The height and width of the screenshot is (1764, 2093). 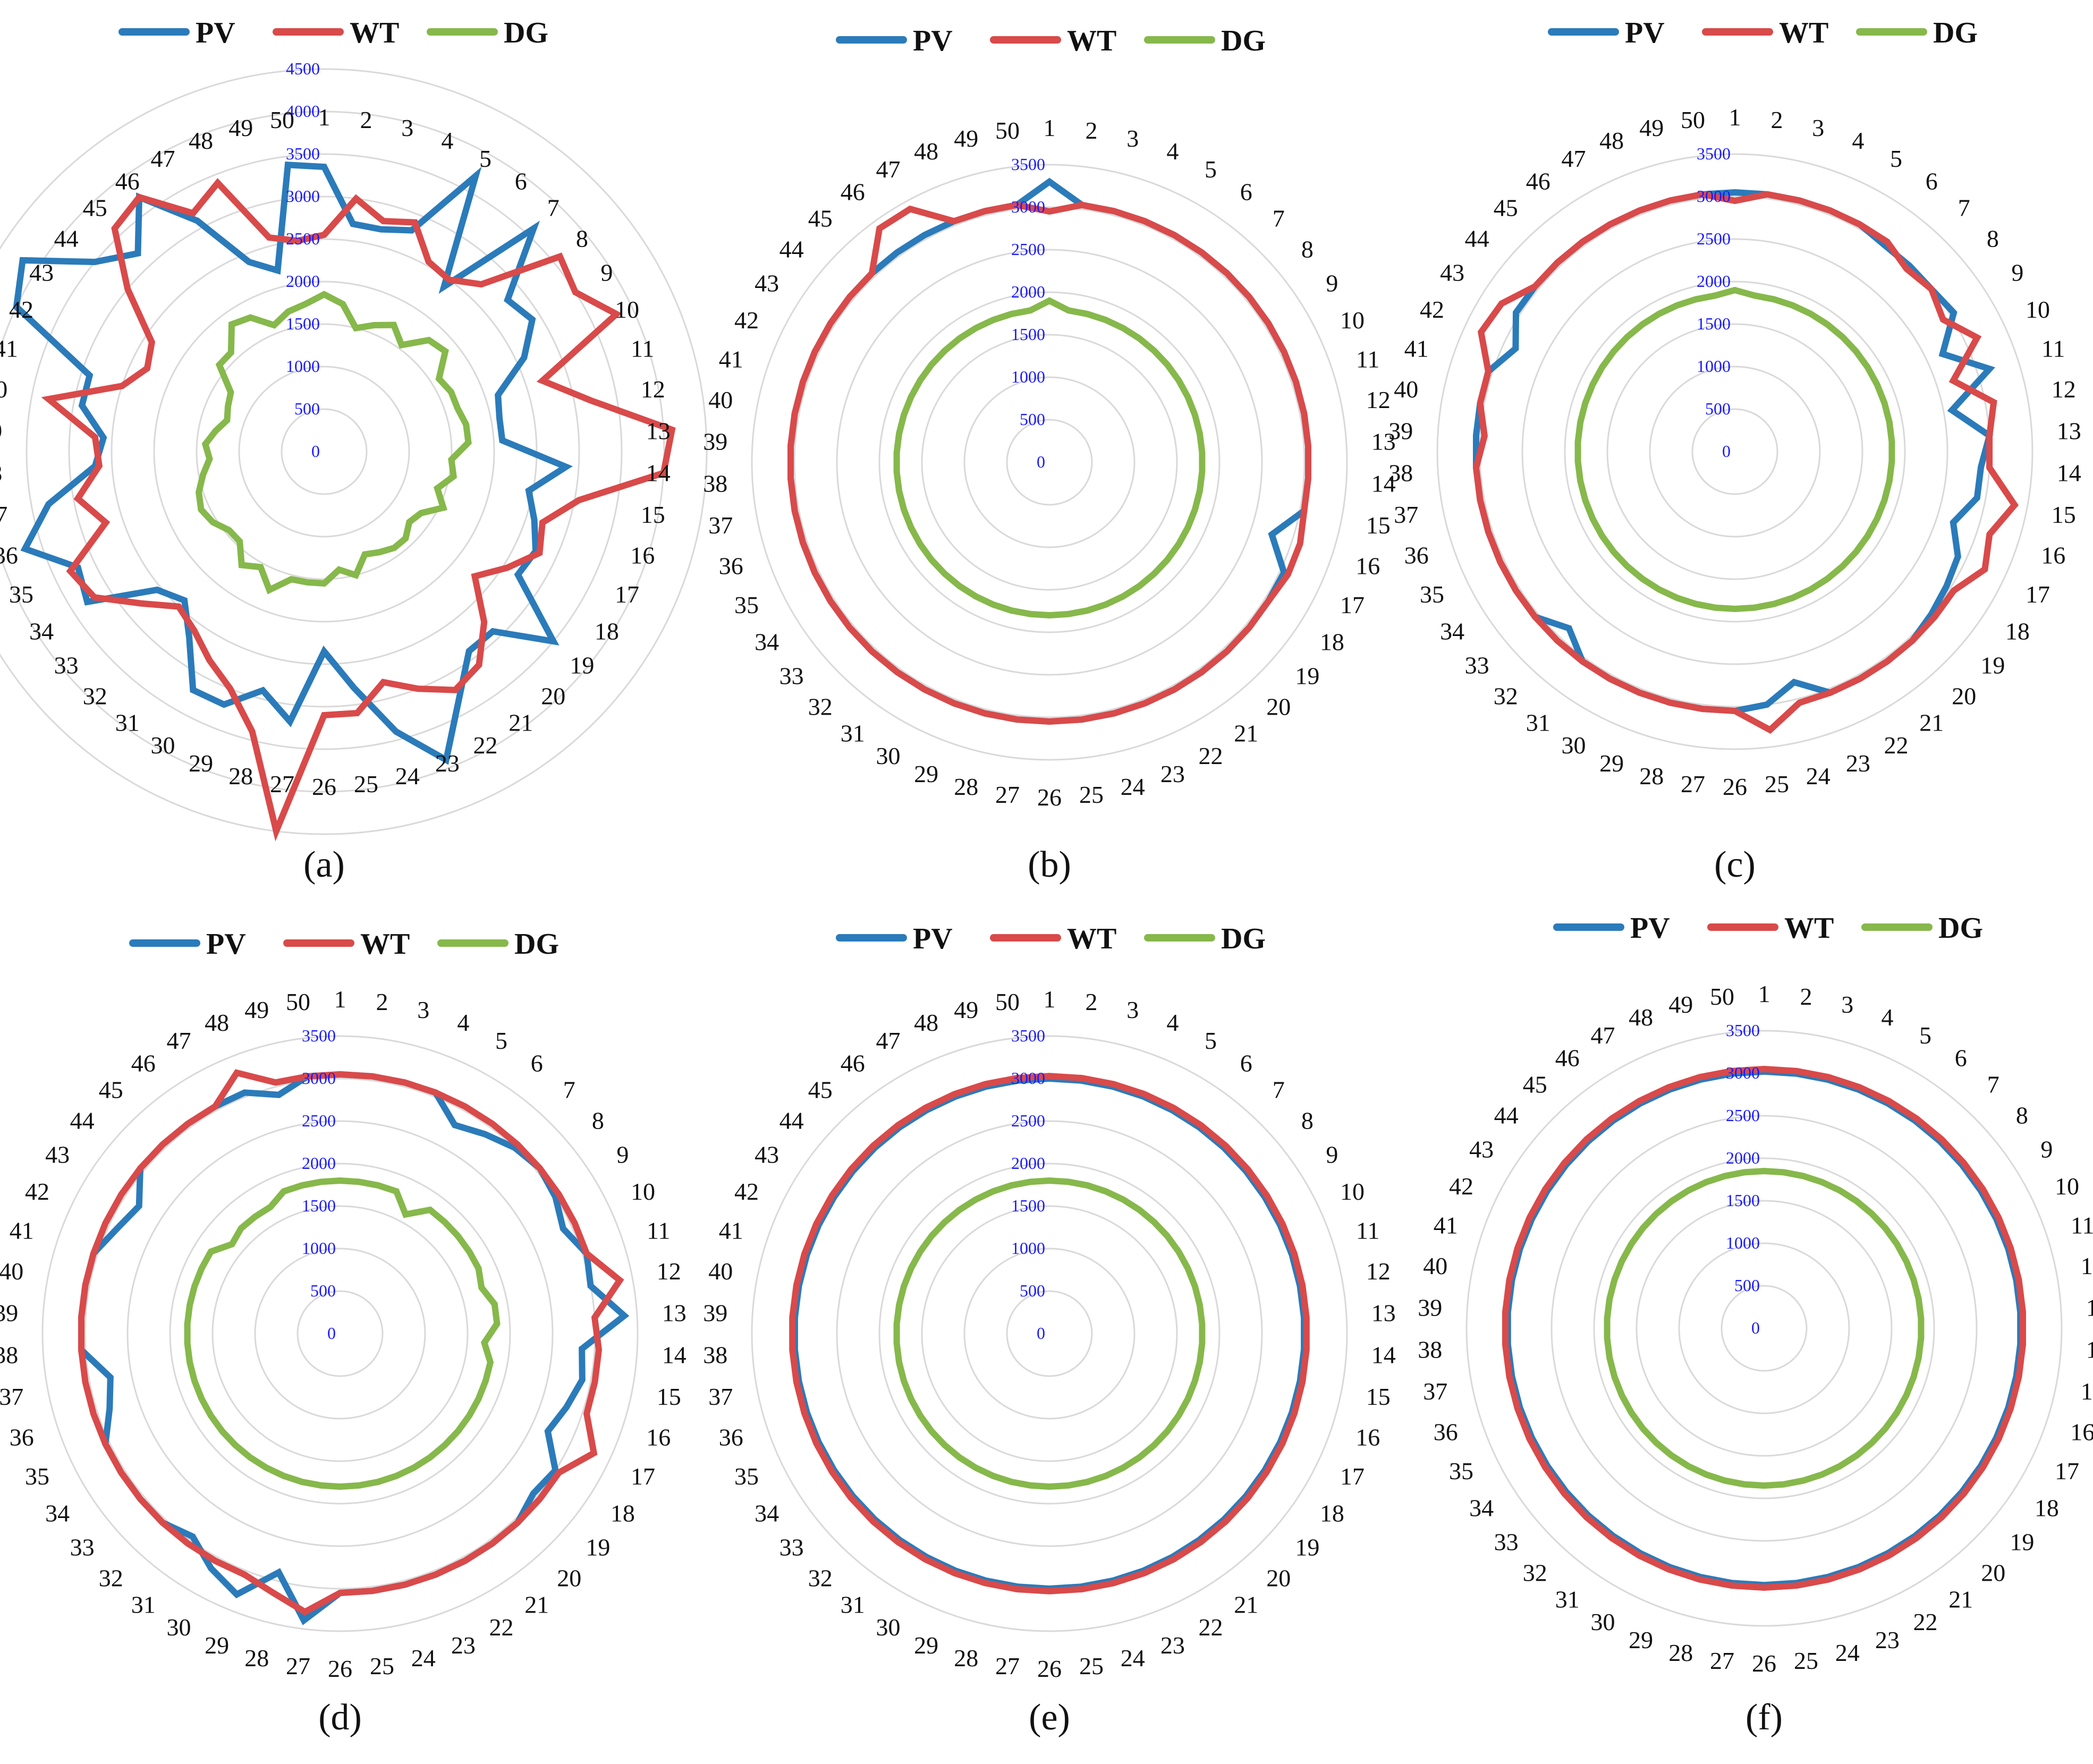 What do you see at coordinates (853, 191) in the screenshot?
I see `category-label: 46` at bounding box center [853, 191].